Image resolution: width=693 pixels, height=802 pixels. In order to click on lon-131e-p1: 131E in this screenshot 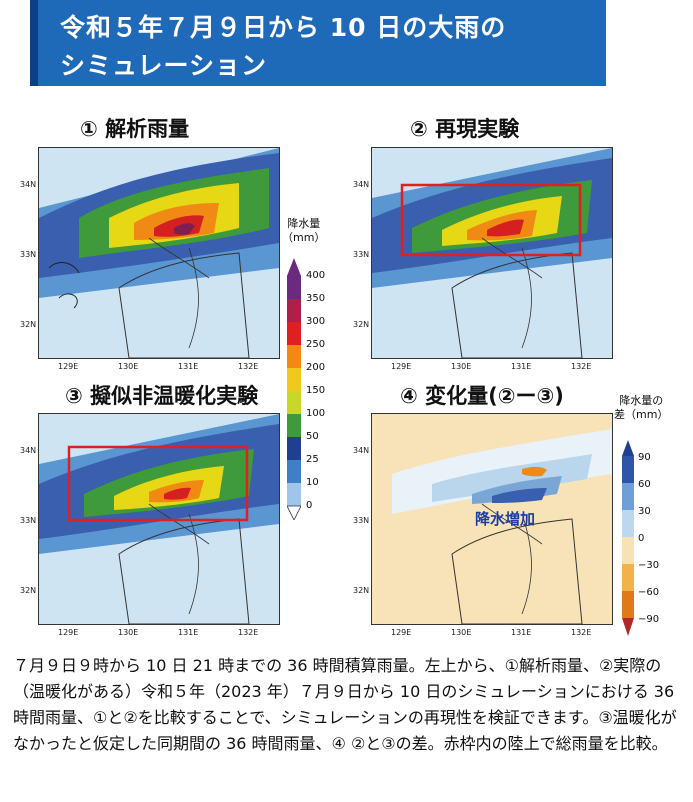, I will do `click(188, 366)`.